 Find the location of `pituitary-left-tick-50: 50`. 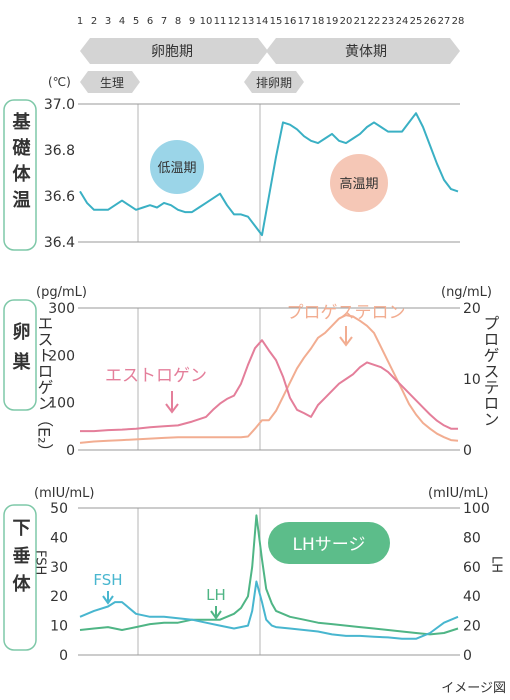

pituitary-left-tick-50: 50 is located at coordinates (59, 509).